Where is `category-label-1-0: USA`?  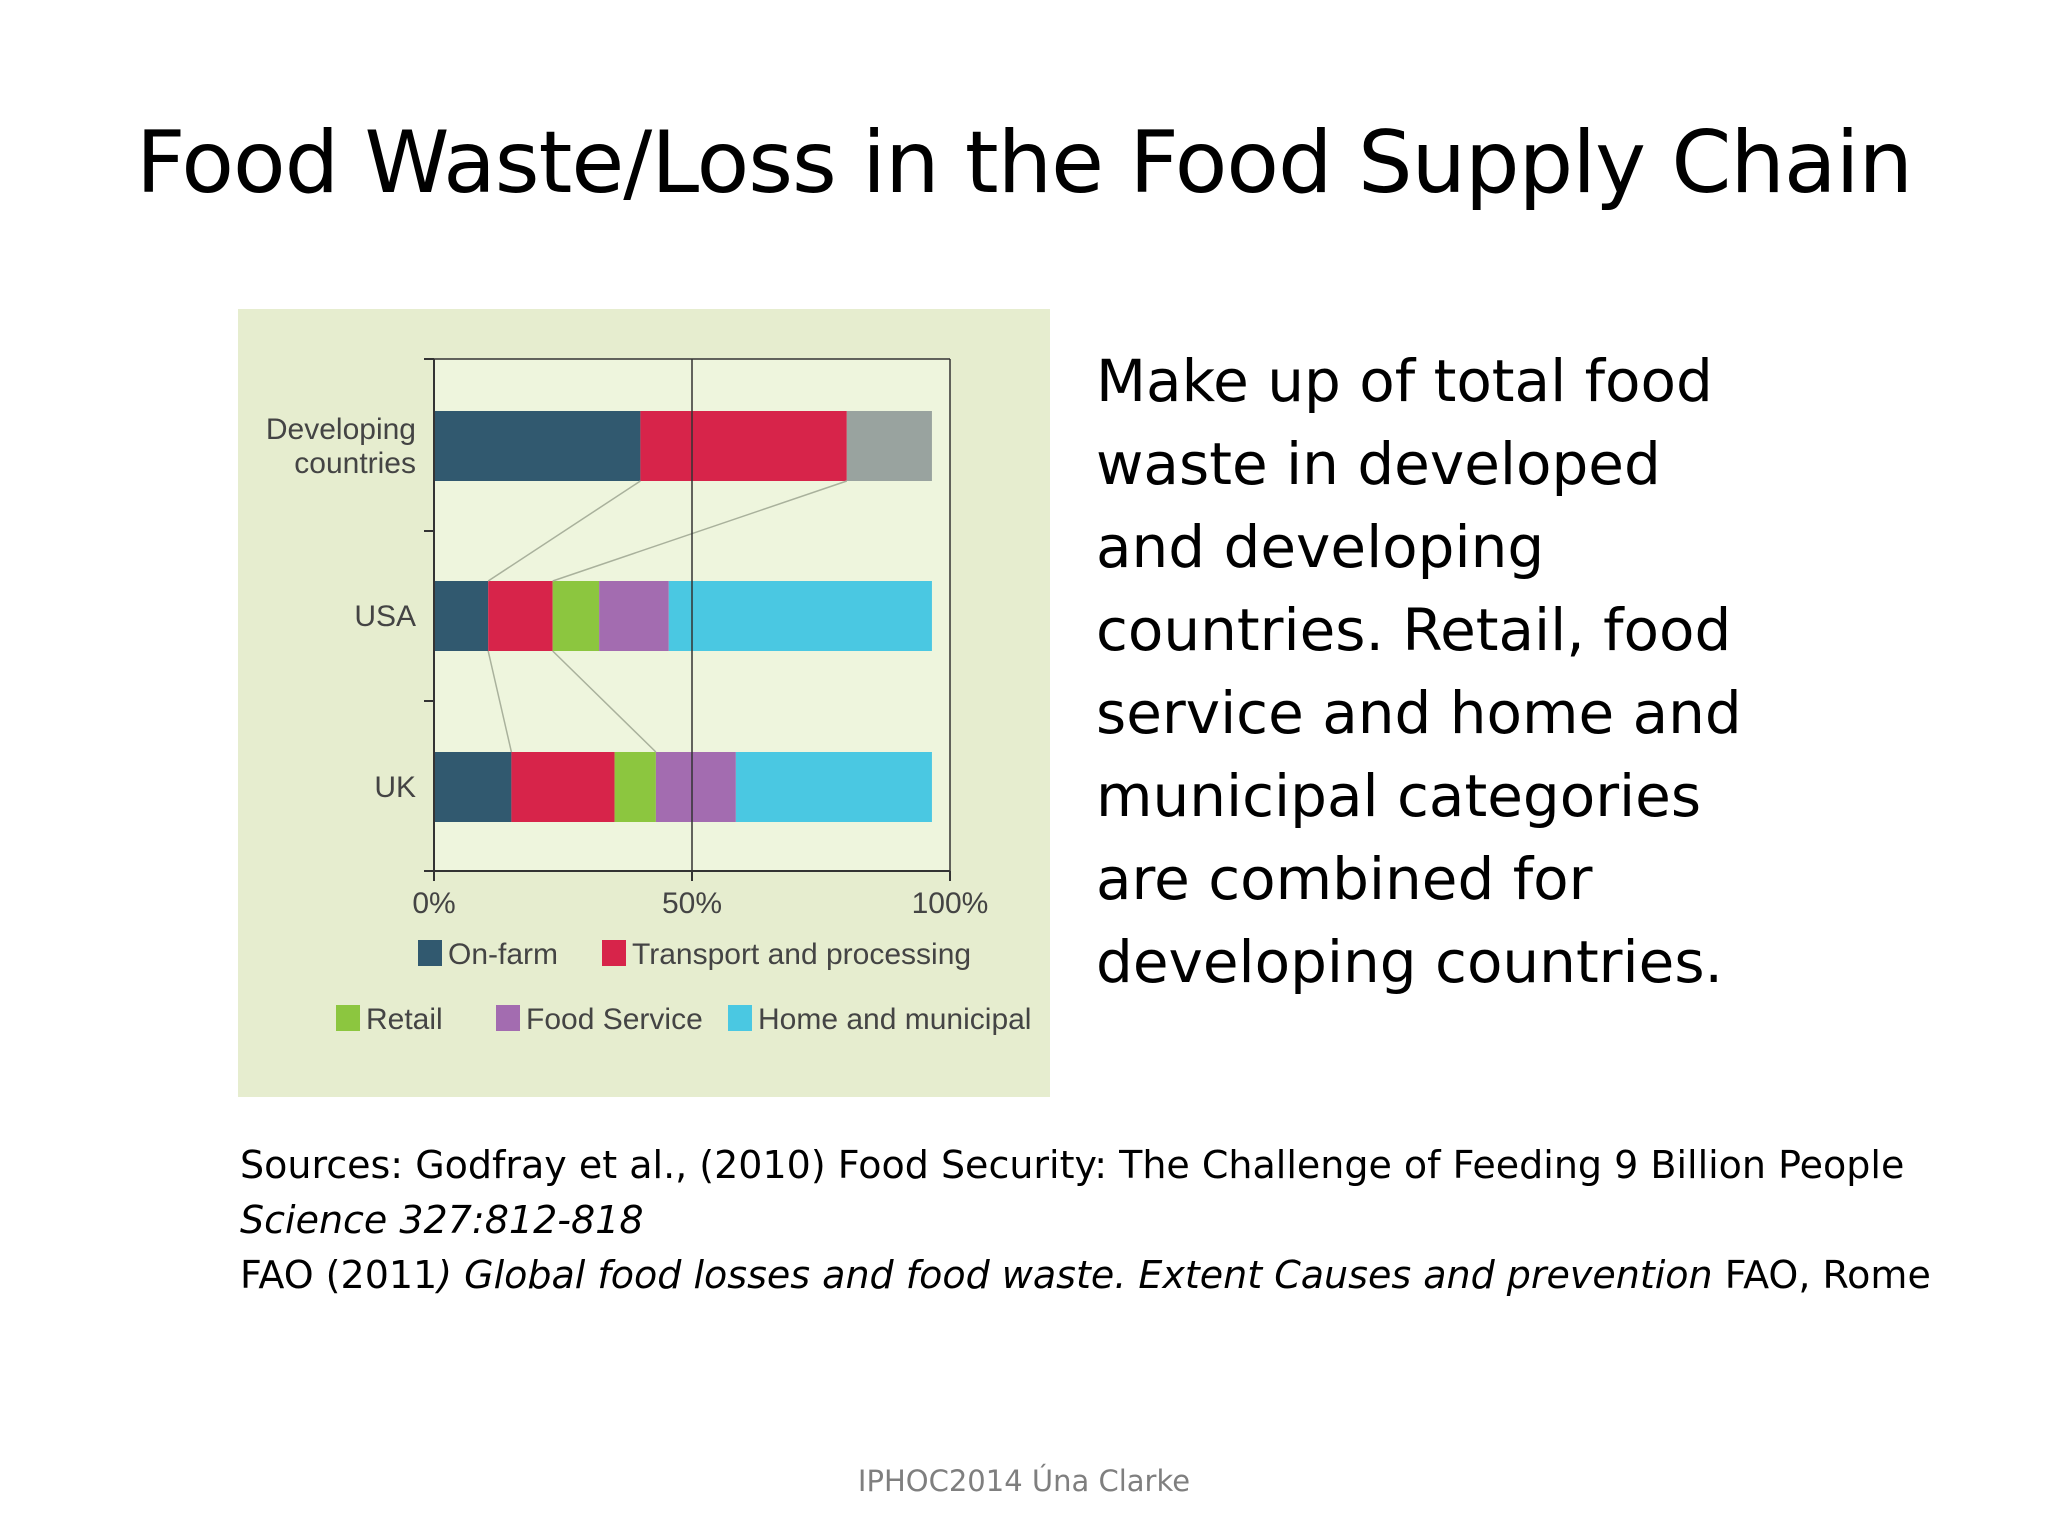 category-label-1-0: USA is located at coordinates (385, 616).